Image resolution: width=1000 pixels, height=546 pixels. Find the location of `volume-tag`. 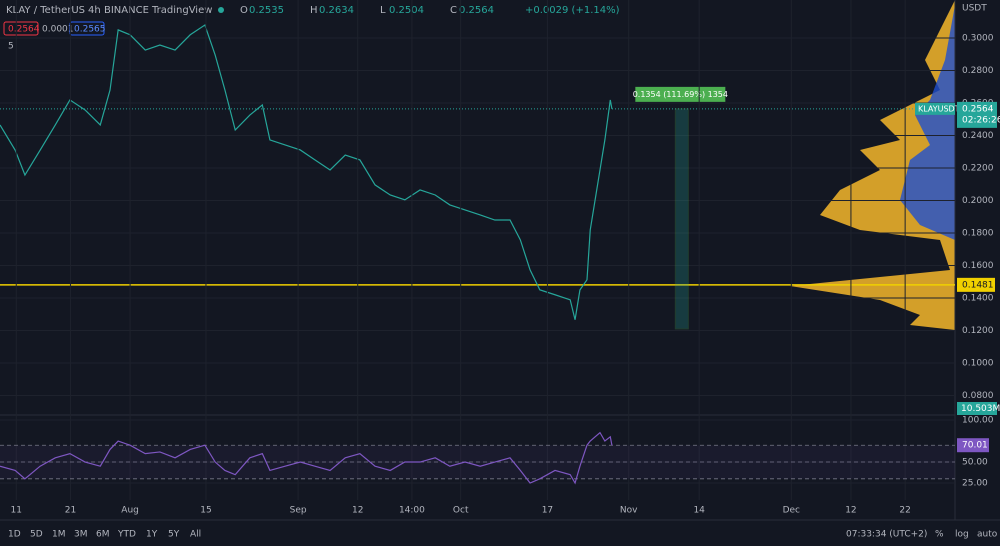

volume-tag is located at coordinates (977, 408).